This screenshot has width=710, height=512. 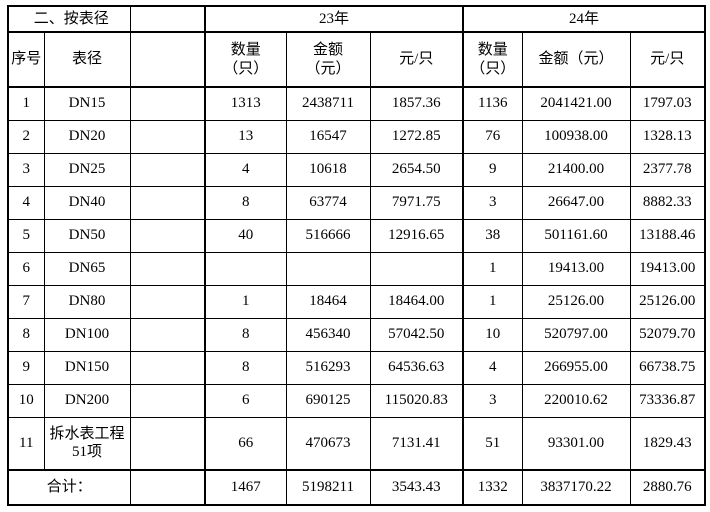 I want to click on qty-24-cell: 38, so click(x=492, y=235).